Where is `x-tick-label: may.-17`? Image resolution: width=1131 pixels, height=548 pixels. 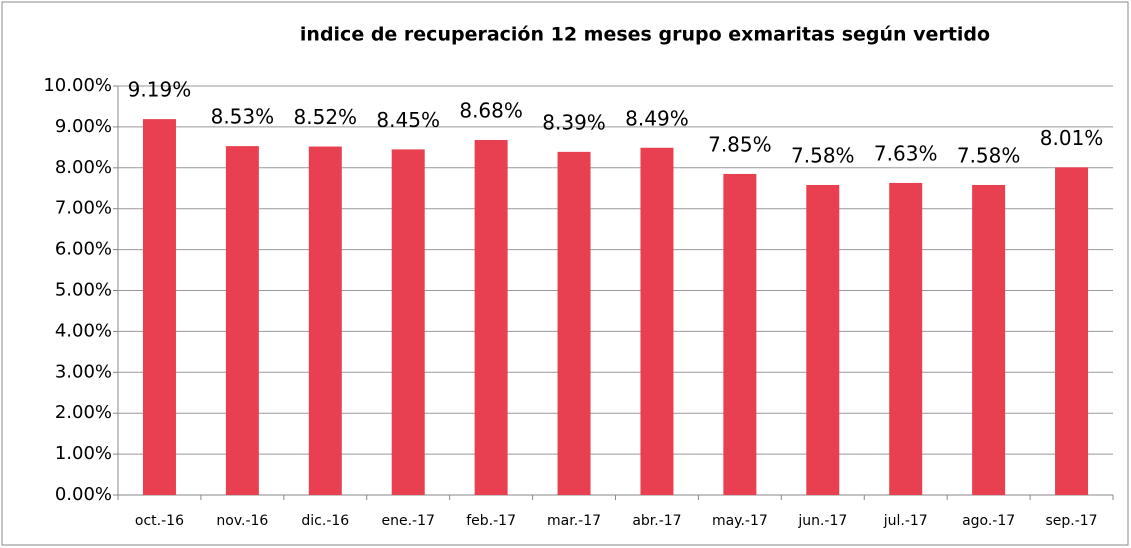 x-tick-label: may.-17 is located at coordinates (740, 521).